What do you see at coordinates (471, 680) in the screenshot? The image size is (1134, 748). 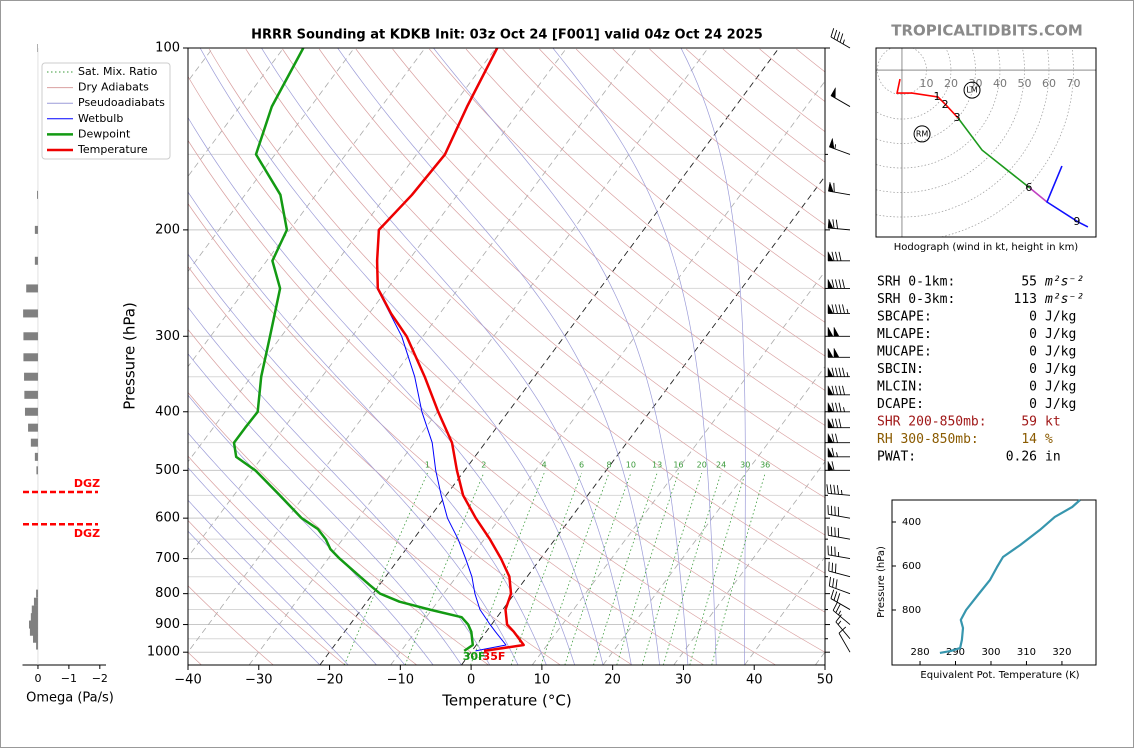 I see `x-tick-label: 0` at bounding box center [471, 680].